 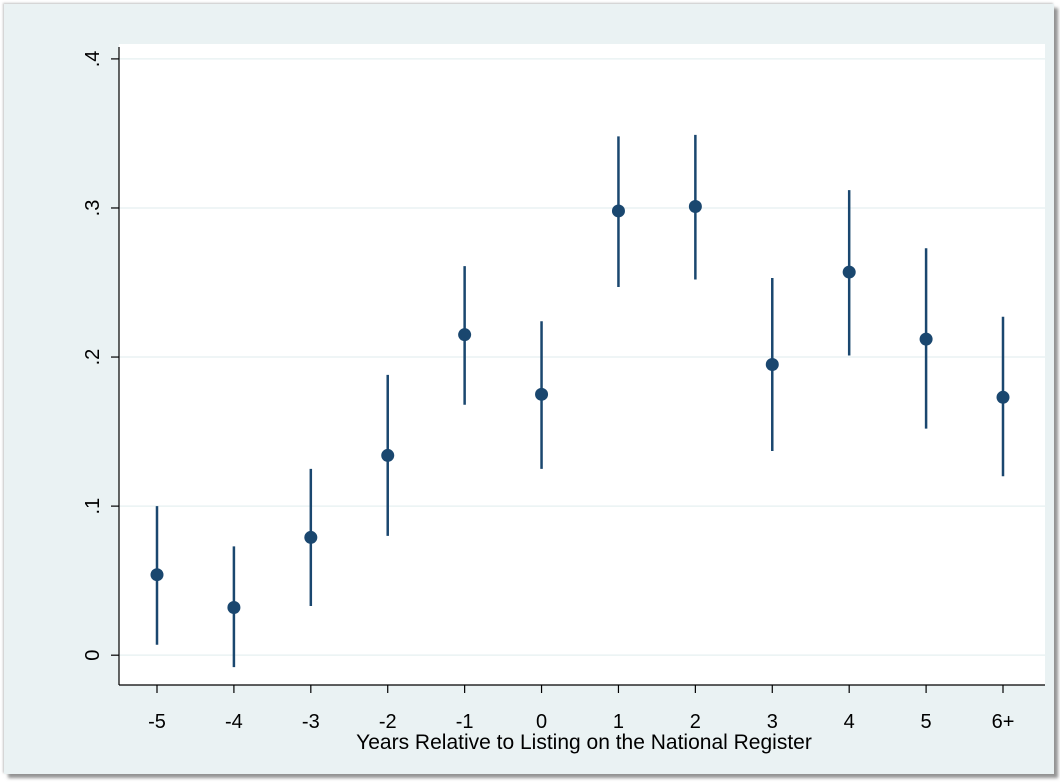 I want to click on x-tick-label: 2, so click(x=695, y=722).